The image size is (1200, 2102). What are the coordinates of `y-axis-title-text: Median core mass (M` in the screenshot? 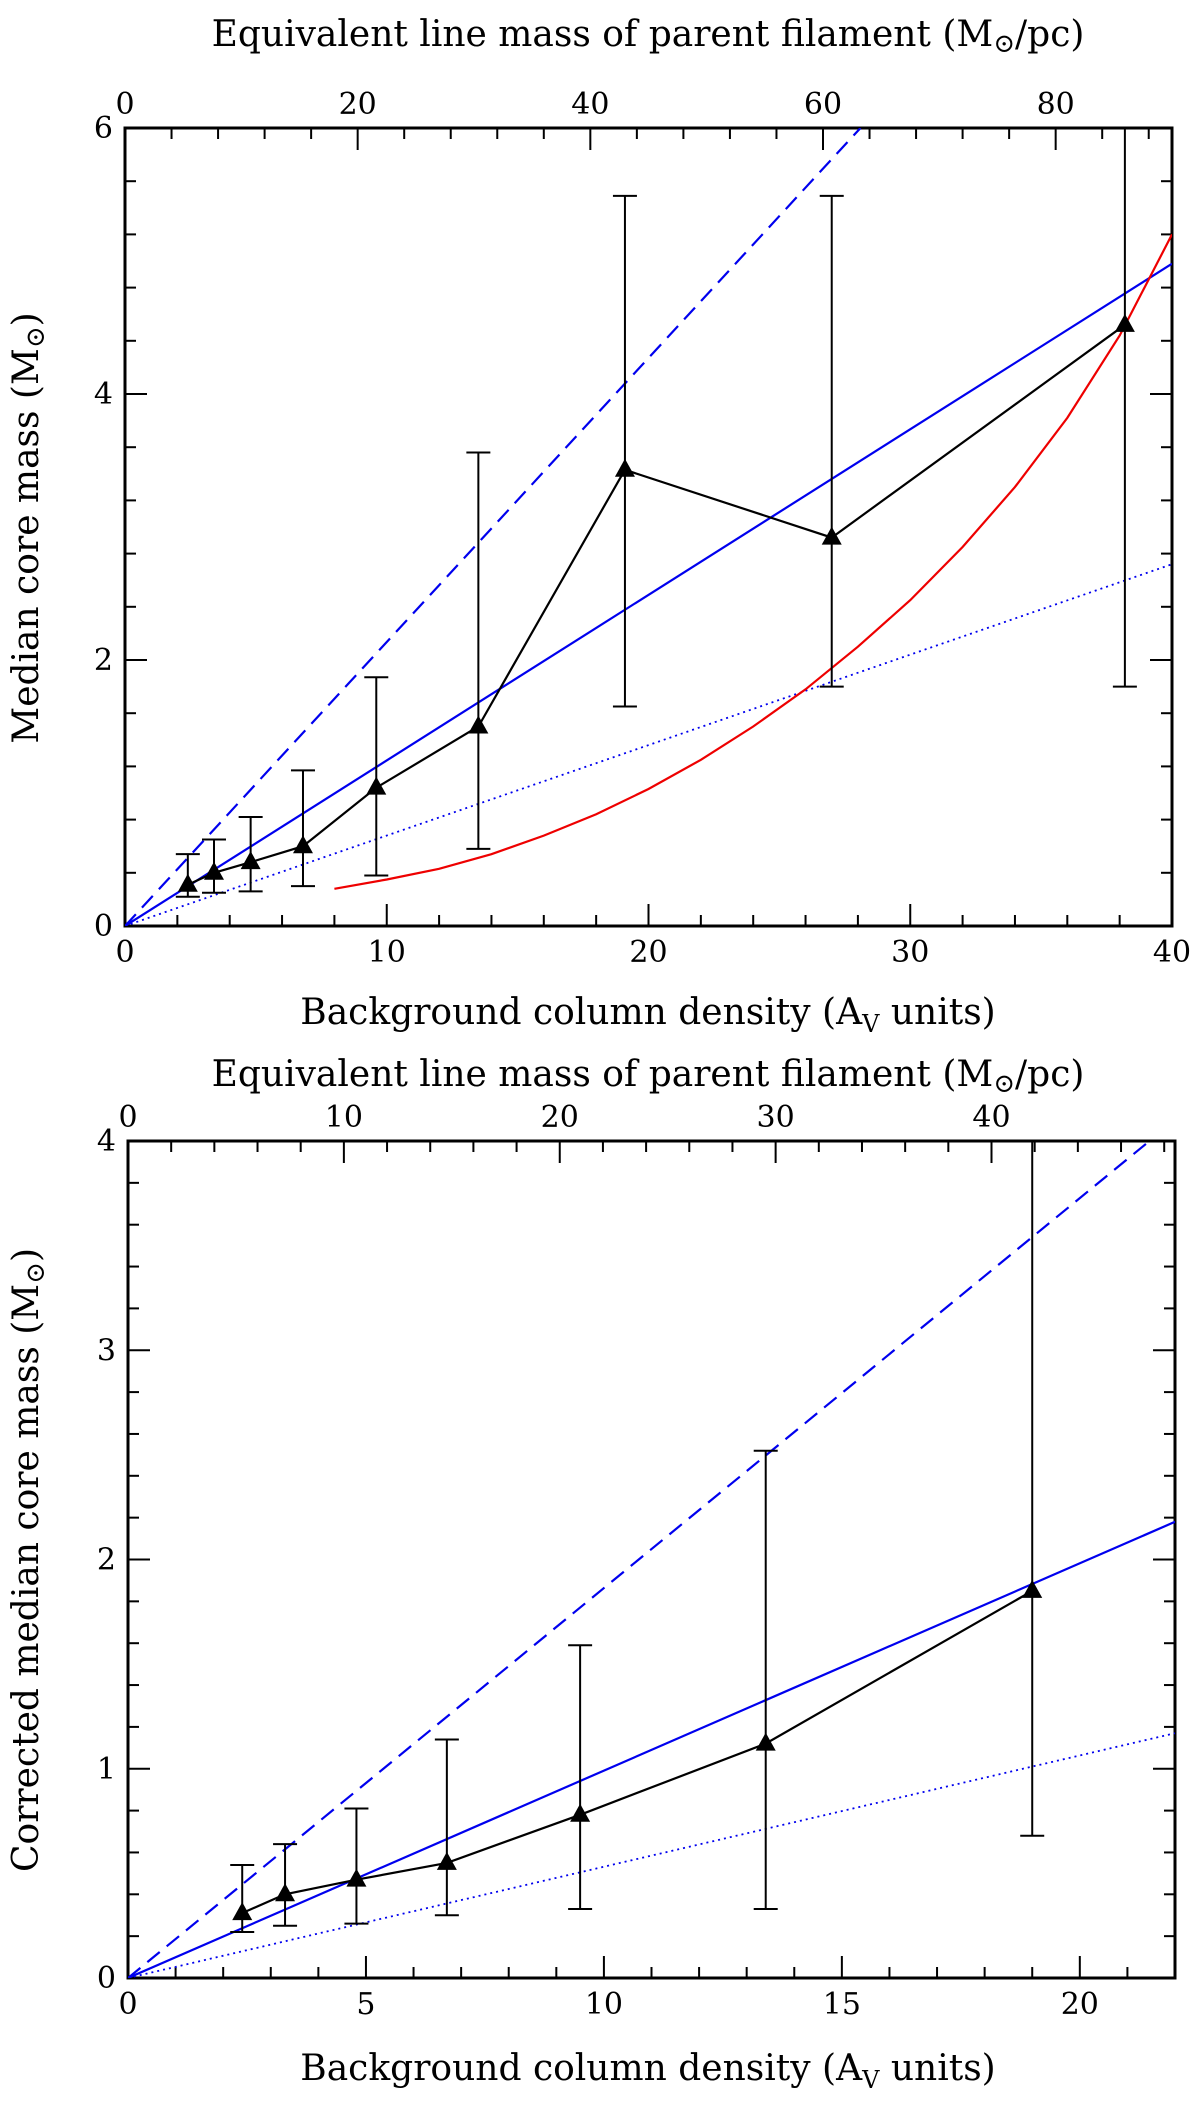 It's located at (26, 546).